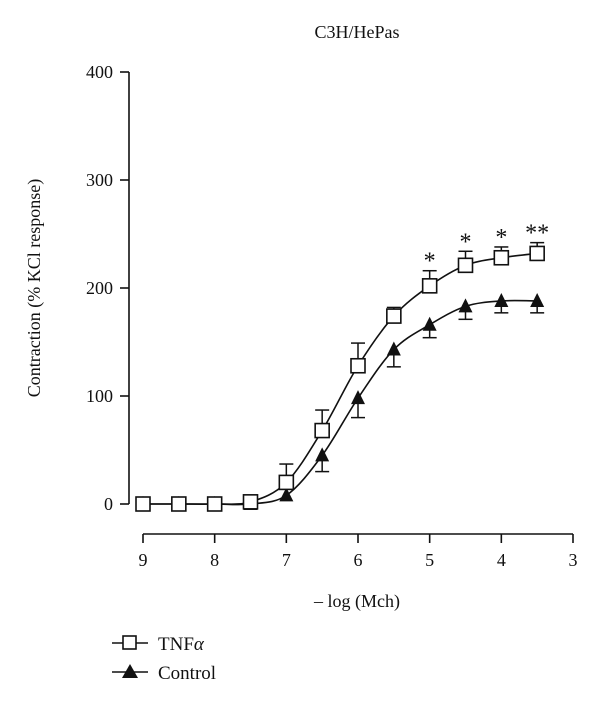 The image size is (600, 705). I want to click on y-tick-label: 100, so click(99, 396).